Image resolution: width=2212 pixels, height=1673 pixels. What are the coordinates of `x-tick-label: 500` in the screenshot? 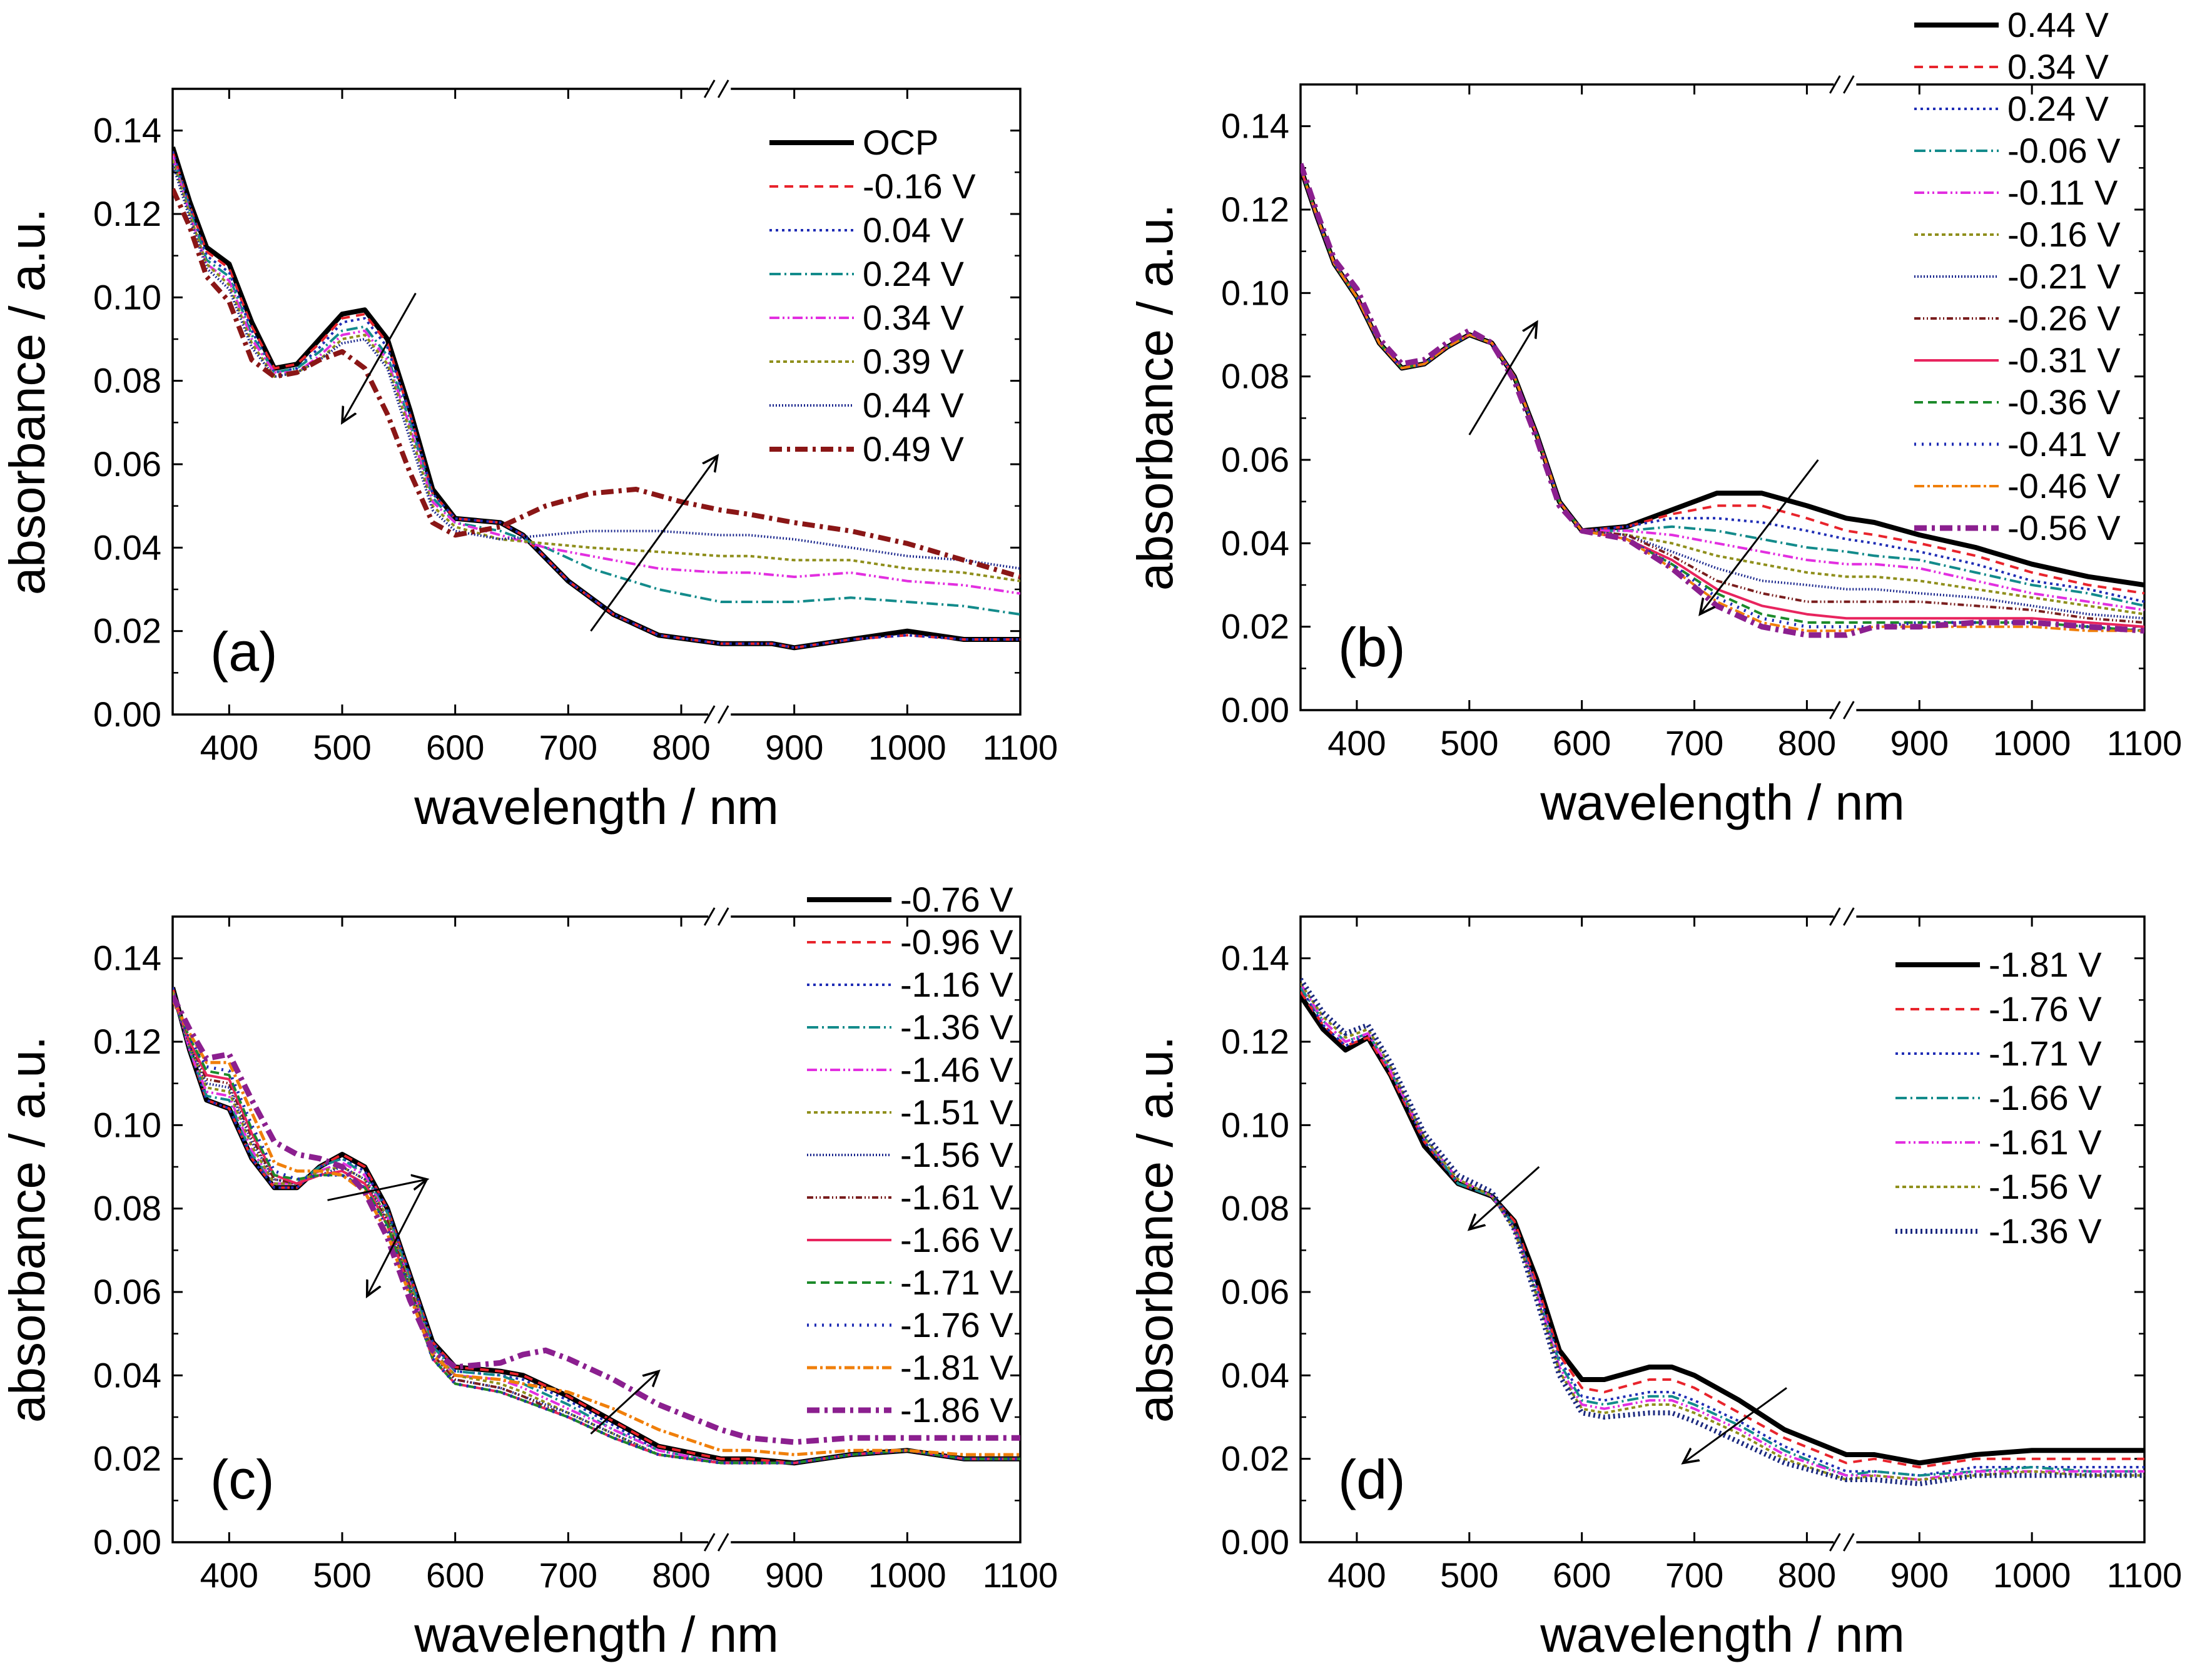 It's located at (342, 1575).